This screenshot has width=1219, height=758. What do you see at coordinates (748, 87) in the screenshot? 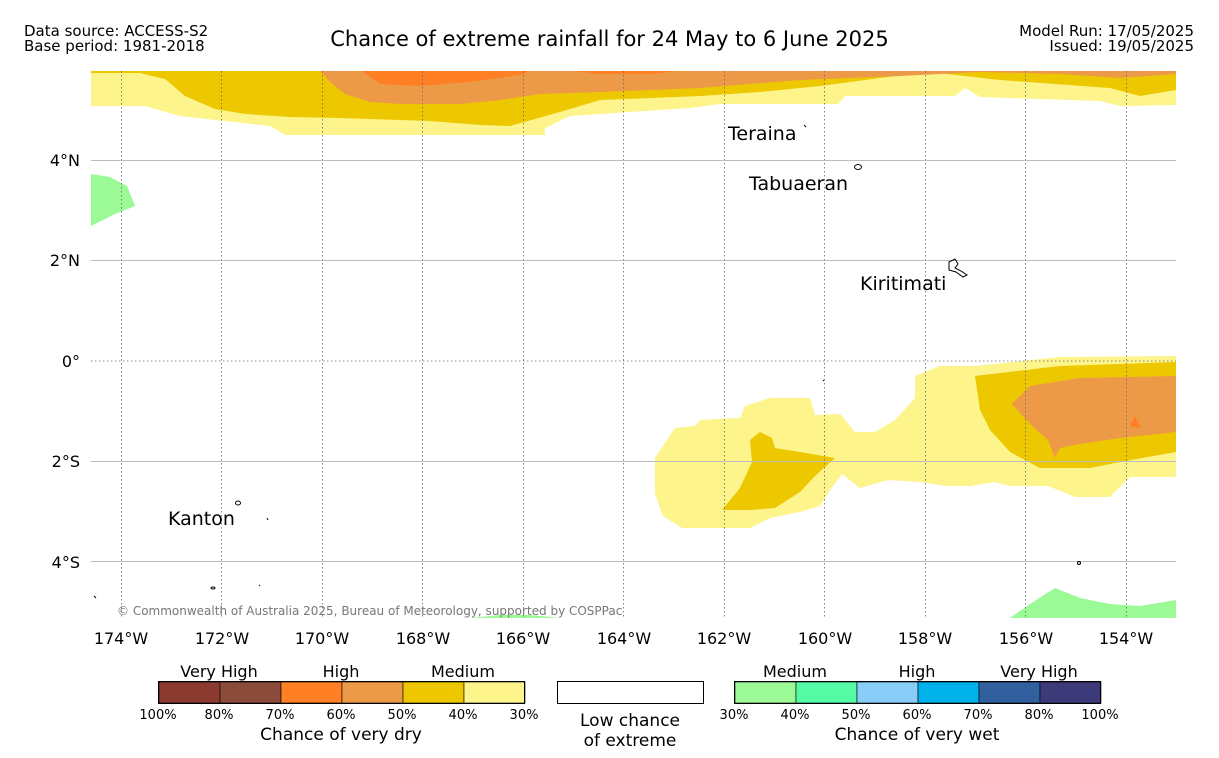
I see `dry-region-north-veryhigh` at bounding box center [748, 87].